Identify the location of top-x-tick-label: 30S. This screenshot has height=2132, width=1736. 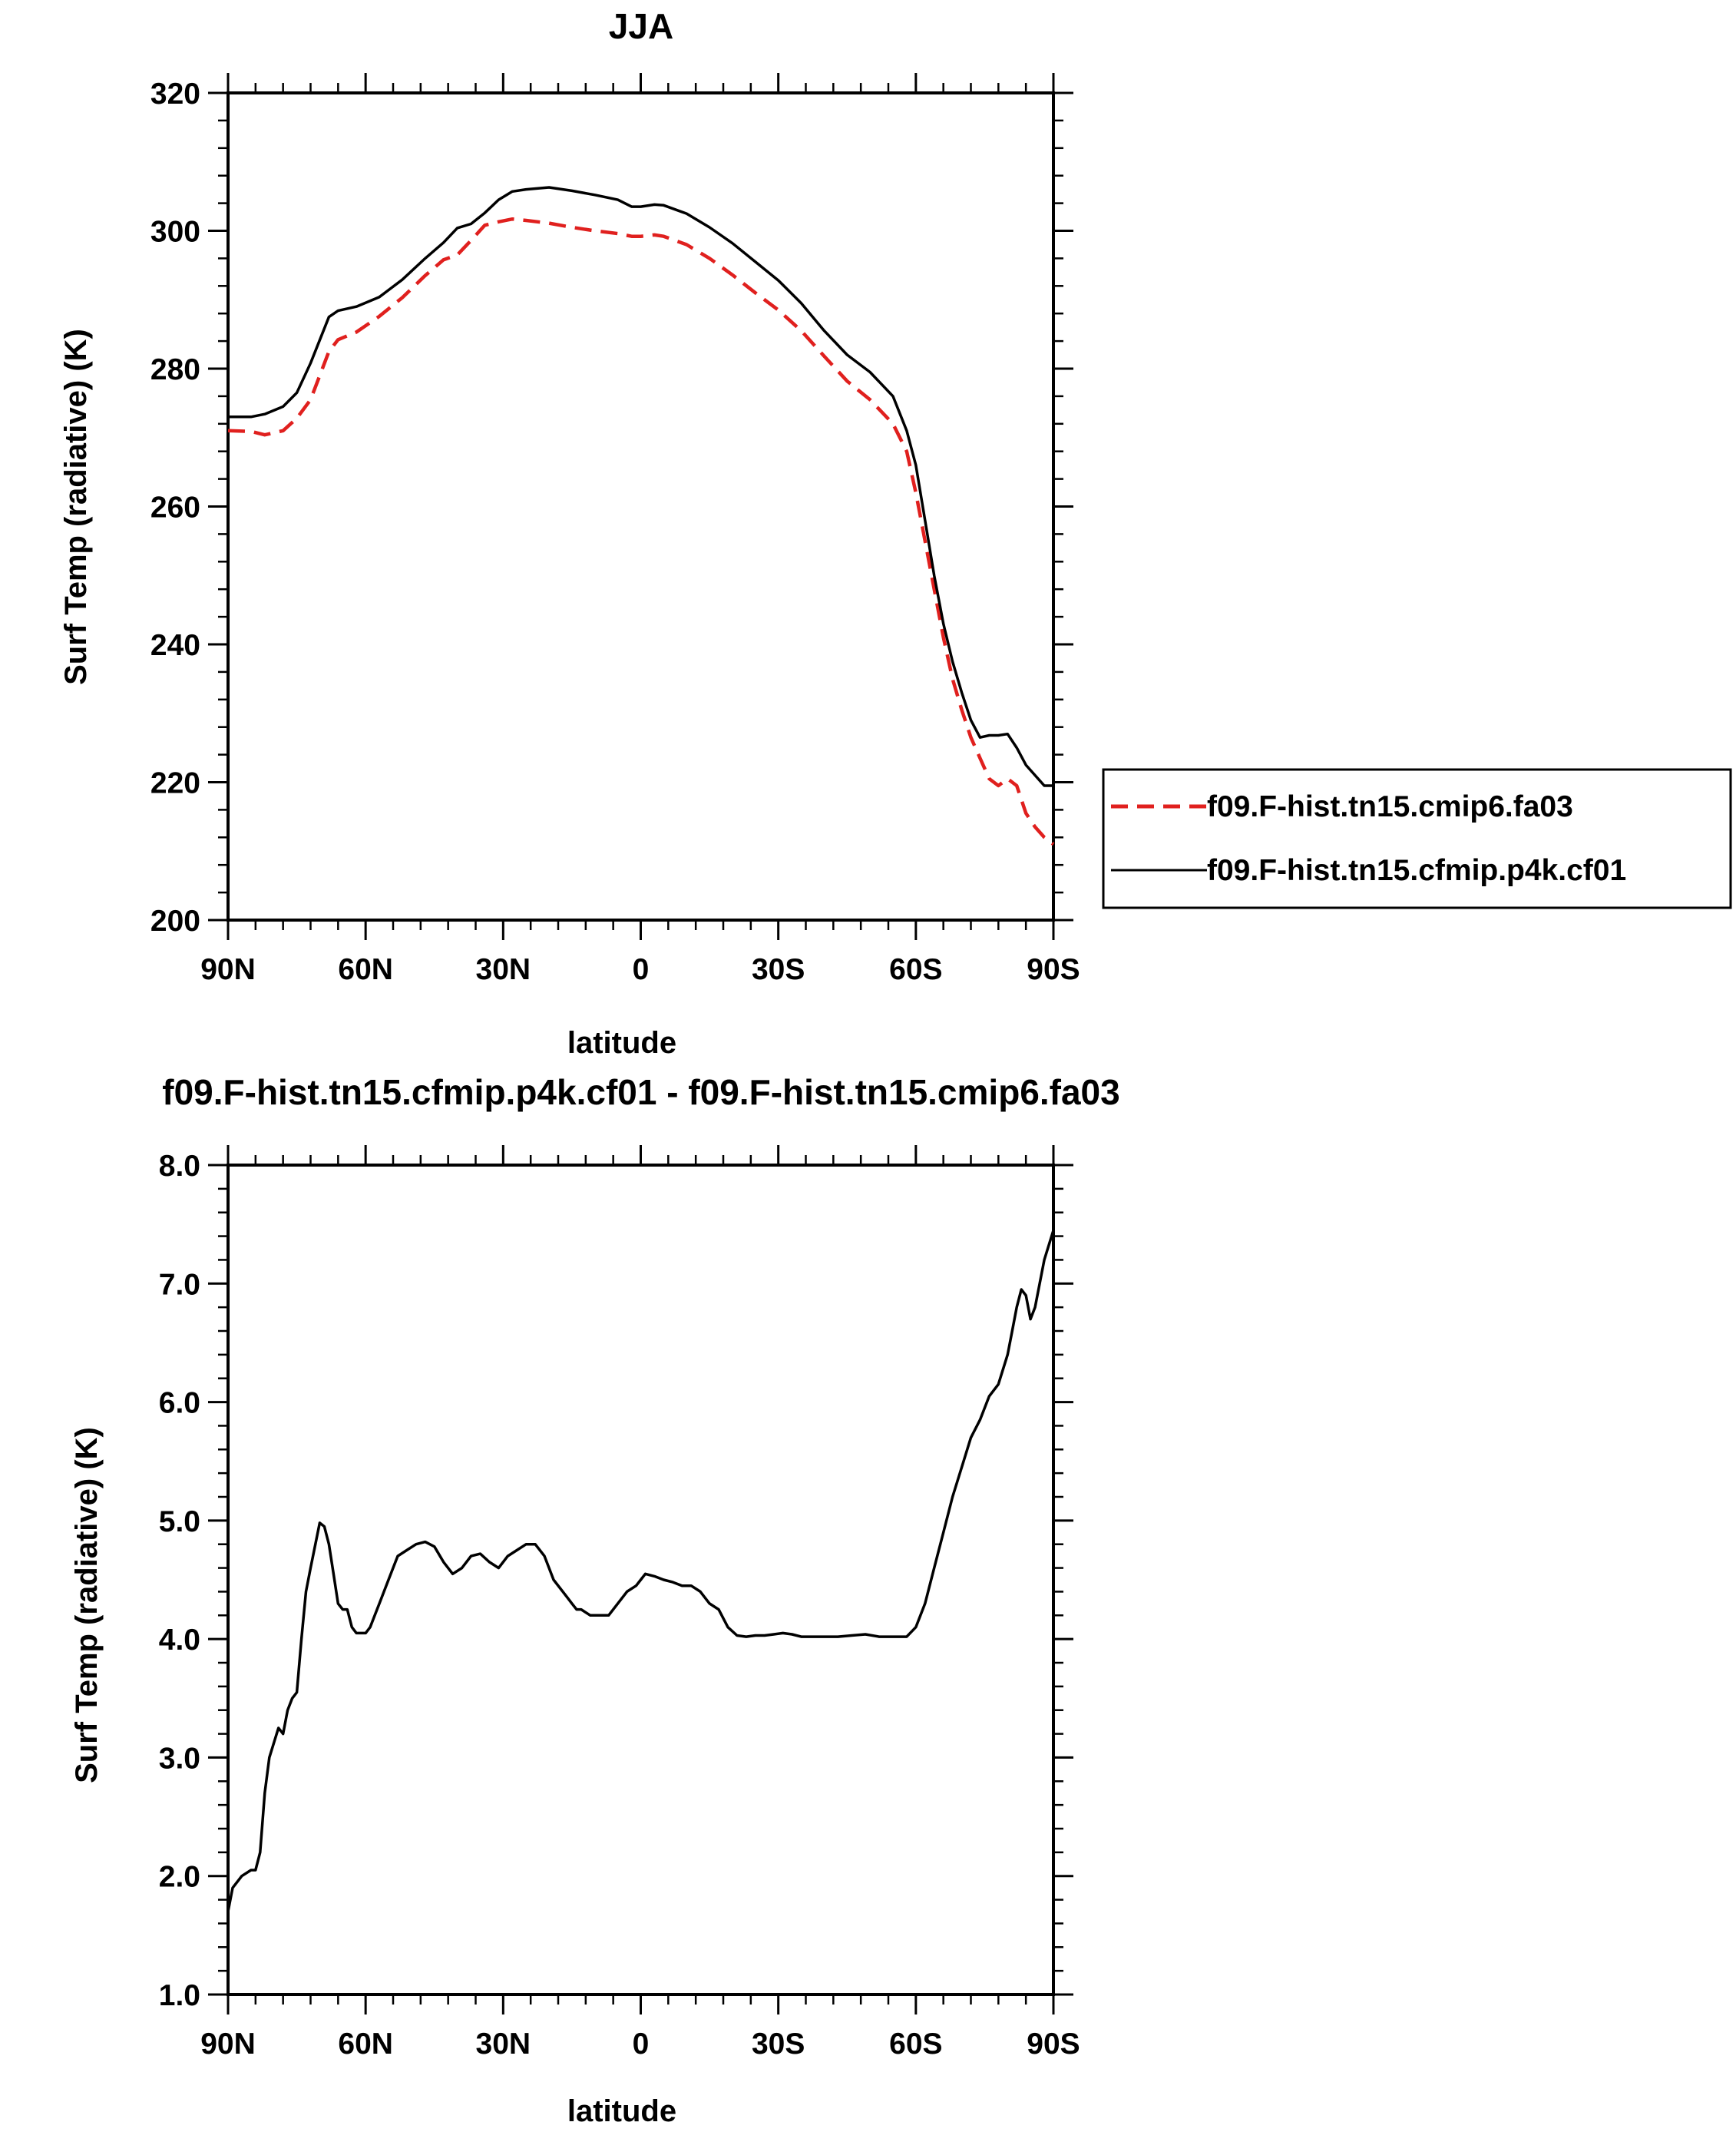
(778, 970).